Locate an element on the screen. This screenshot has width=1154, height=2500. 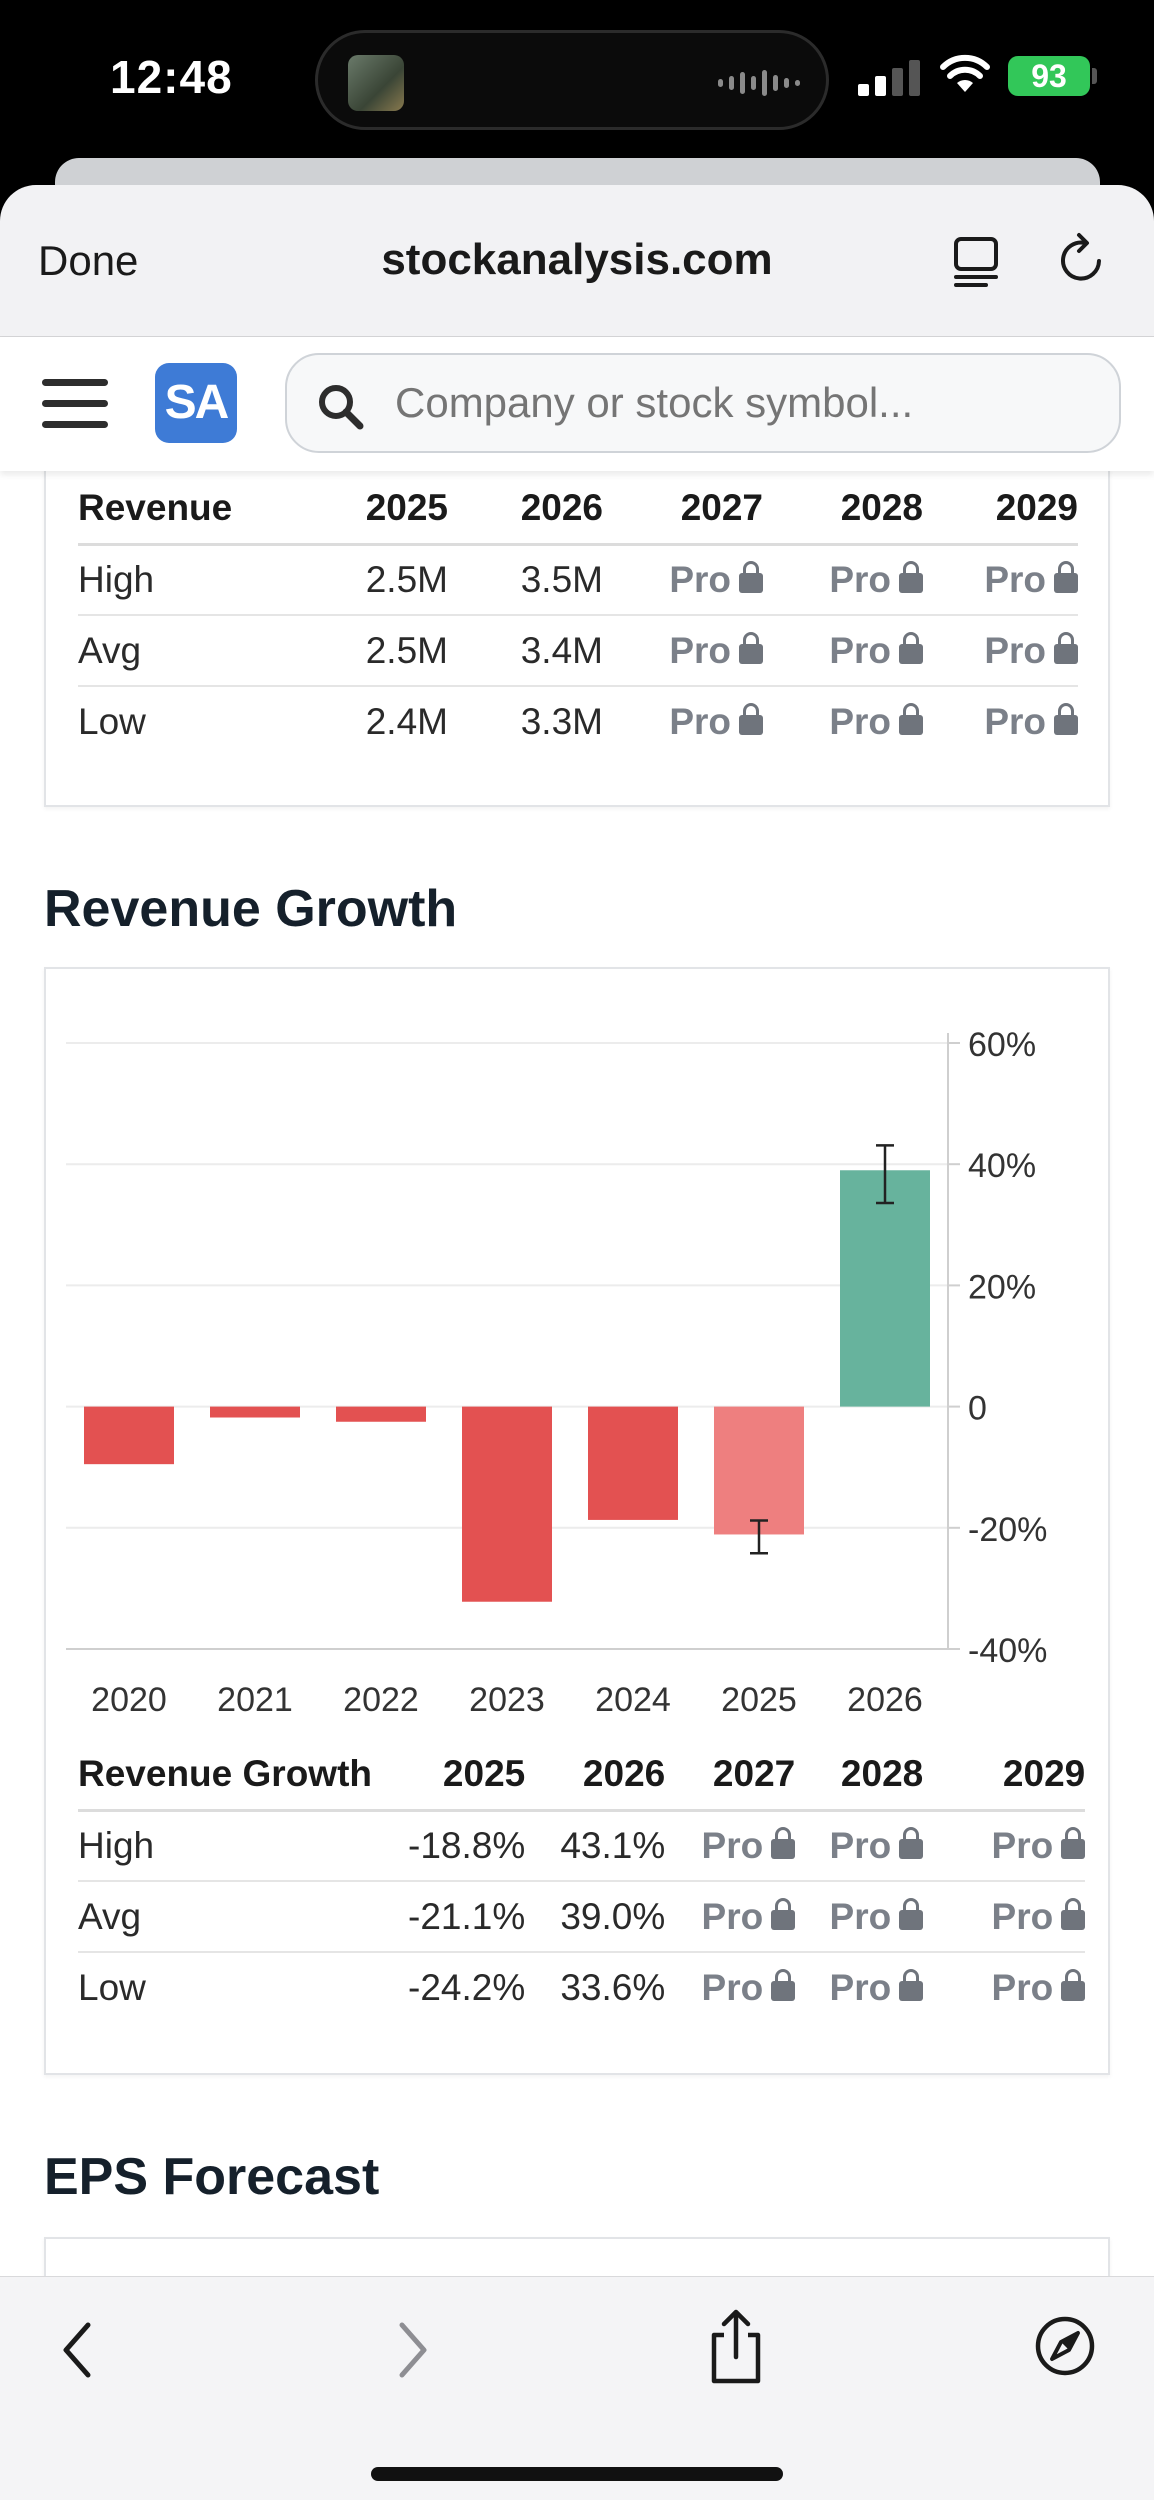
search-icon is located at coordinates (341, 407).